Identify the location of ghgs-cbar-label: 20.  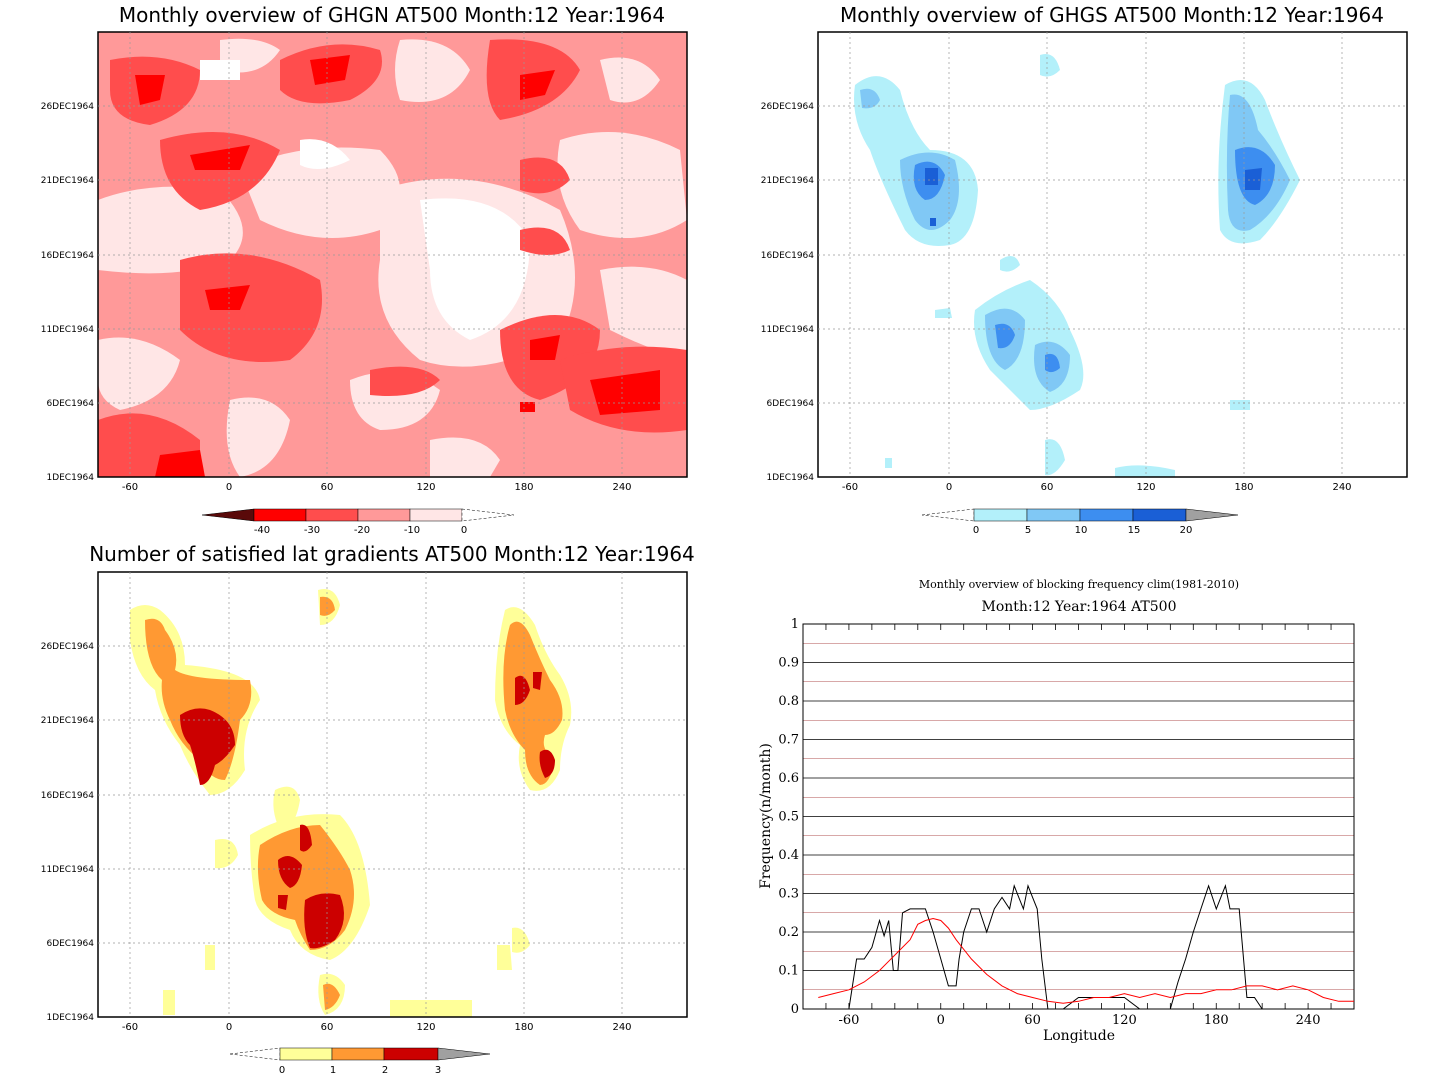
(1186, 530).